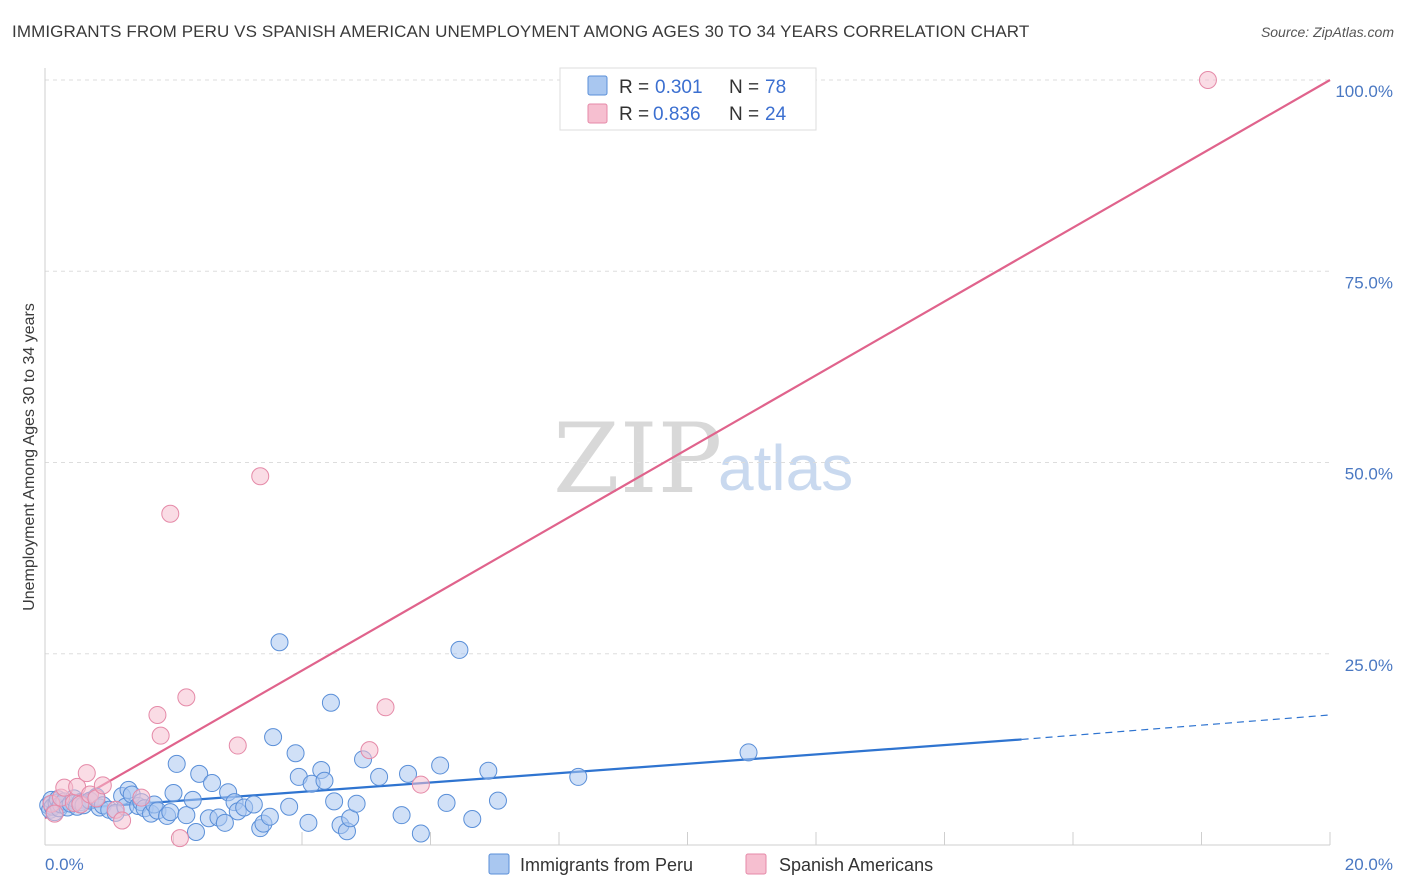  I want to click on legend-r-label-1: R =, so click(634, 87).